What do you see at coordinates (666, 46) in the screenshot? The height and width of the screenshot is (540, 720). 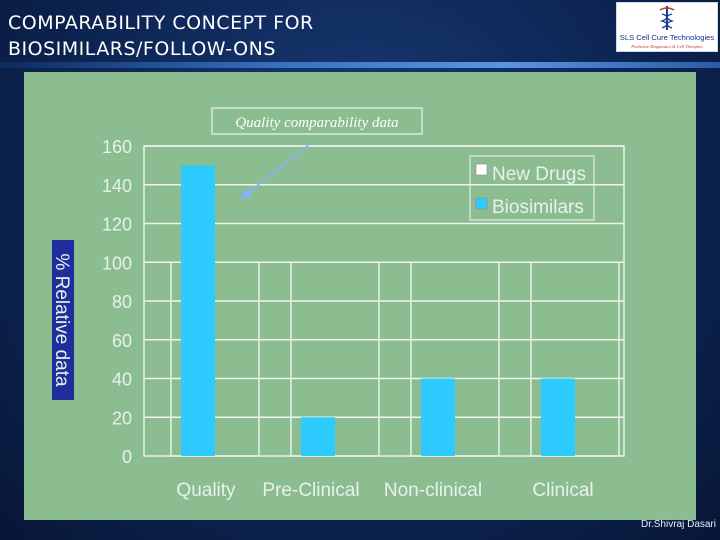 I see `logo-tagline: Predictive Diagnostics & Cell Therapies` at bounding box center [666, 46].